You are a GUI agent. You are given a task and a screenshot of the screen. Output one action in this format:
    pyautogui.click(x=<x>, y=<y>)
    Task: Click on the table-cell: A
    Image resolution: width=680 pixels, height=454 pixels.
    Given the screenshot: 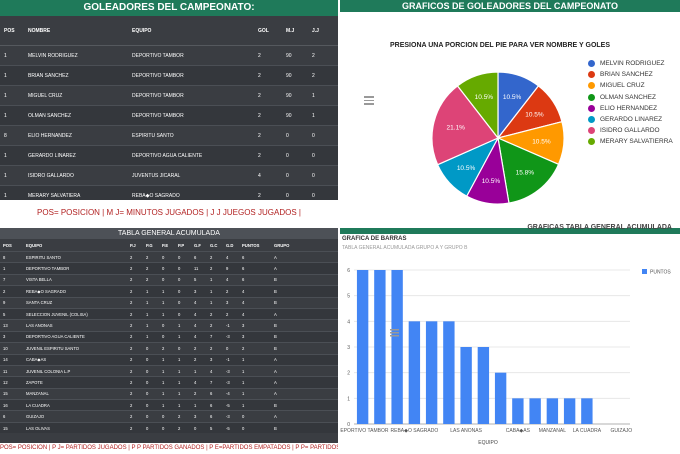 What is the action you would take?
    pyautogui.click(x=275, y=314)
    